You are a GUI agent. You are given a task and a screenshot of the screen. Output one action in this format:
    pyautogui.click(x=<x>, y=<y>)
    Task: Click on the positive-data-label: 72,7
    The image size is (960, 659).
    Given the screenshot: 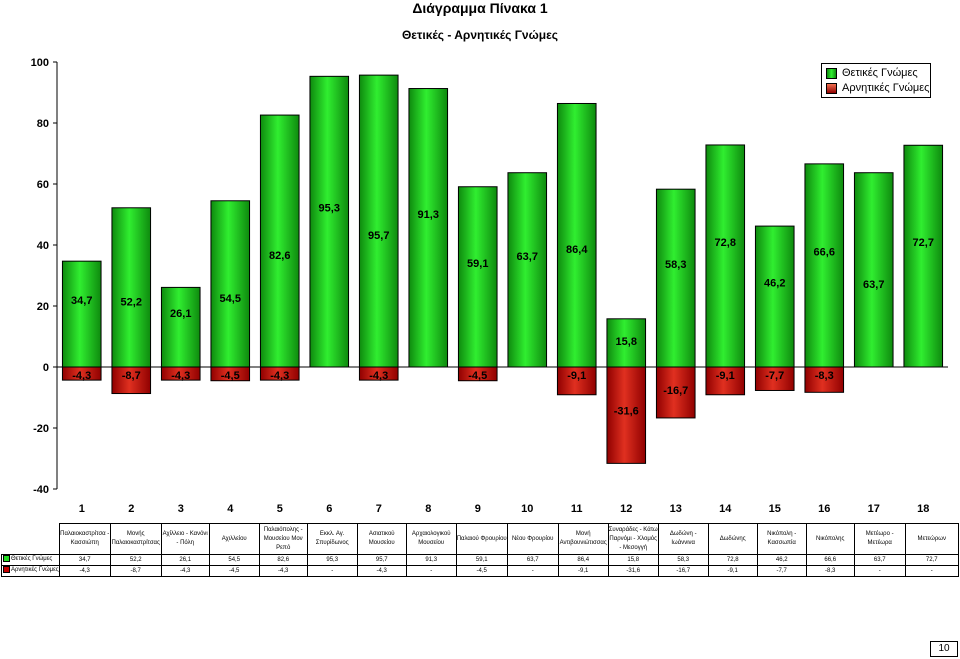 What is the action you would take?
    pyautogui.click(x=923, y=243)
    